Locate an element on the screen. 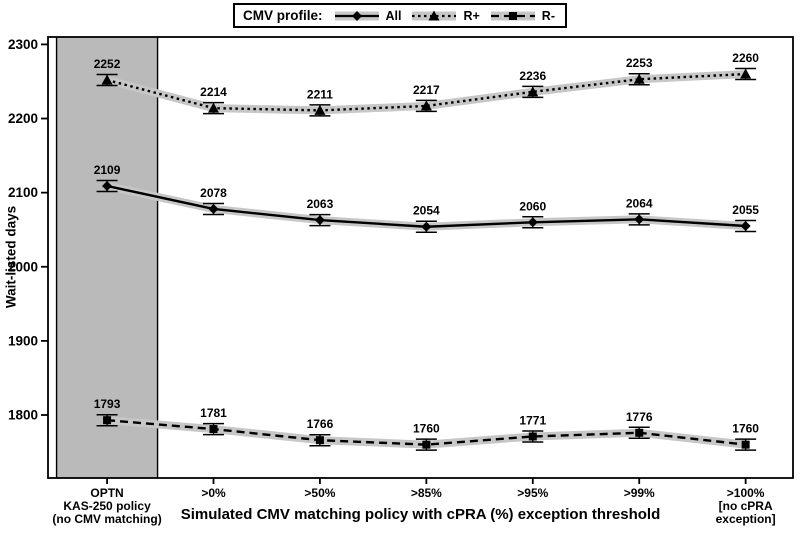  legend-items: All R+ R- is located at coordinates (444, 16).